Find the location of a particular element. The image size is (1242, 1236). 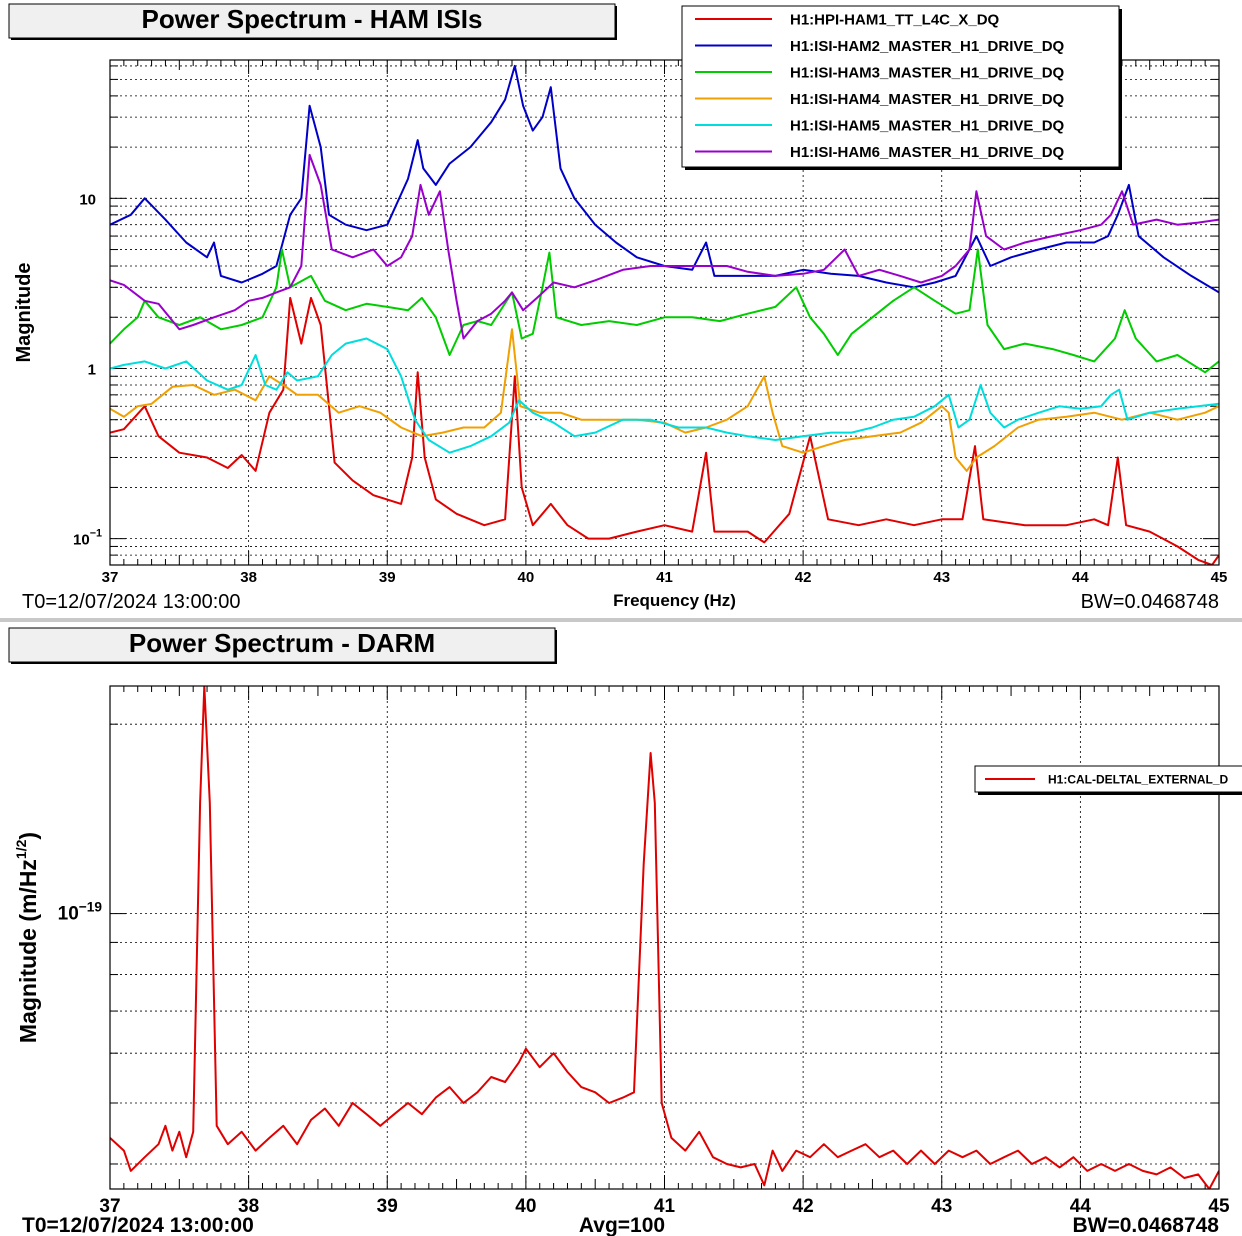

y-axis-label: Magnitude (m/Hz1/2) is located at coordinates (27, 937).